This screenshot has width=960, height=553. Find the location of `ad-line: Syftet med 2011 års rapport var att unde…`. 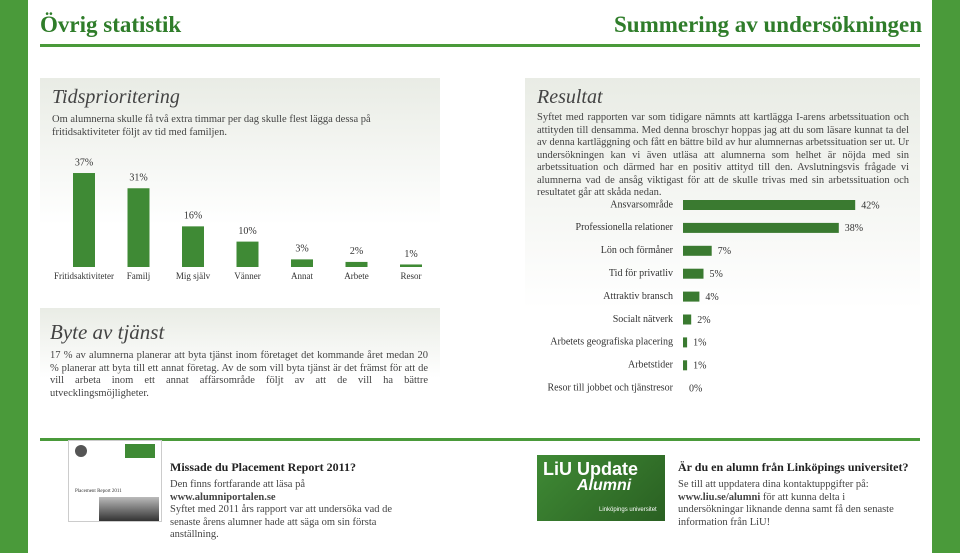

ad-line: Syftet med 2011 års rapport var att unde… is located at coordinates (281, 522).